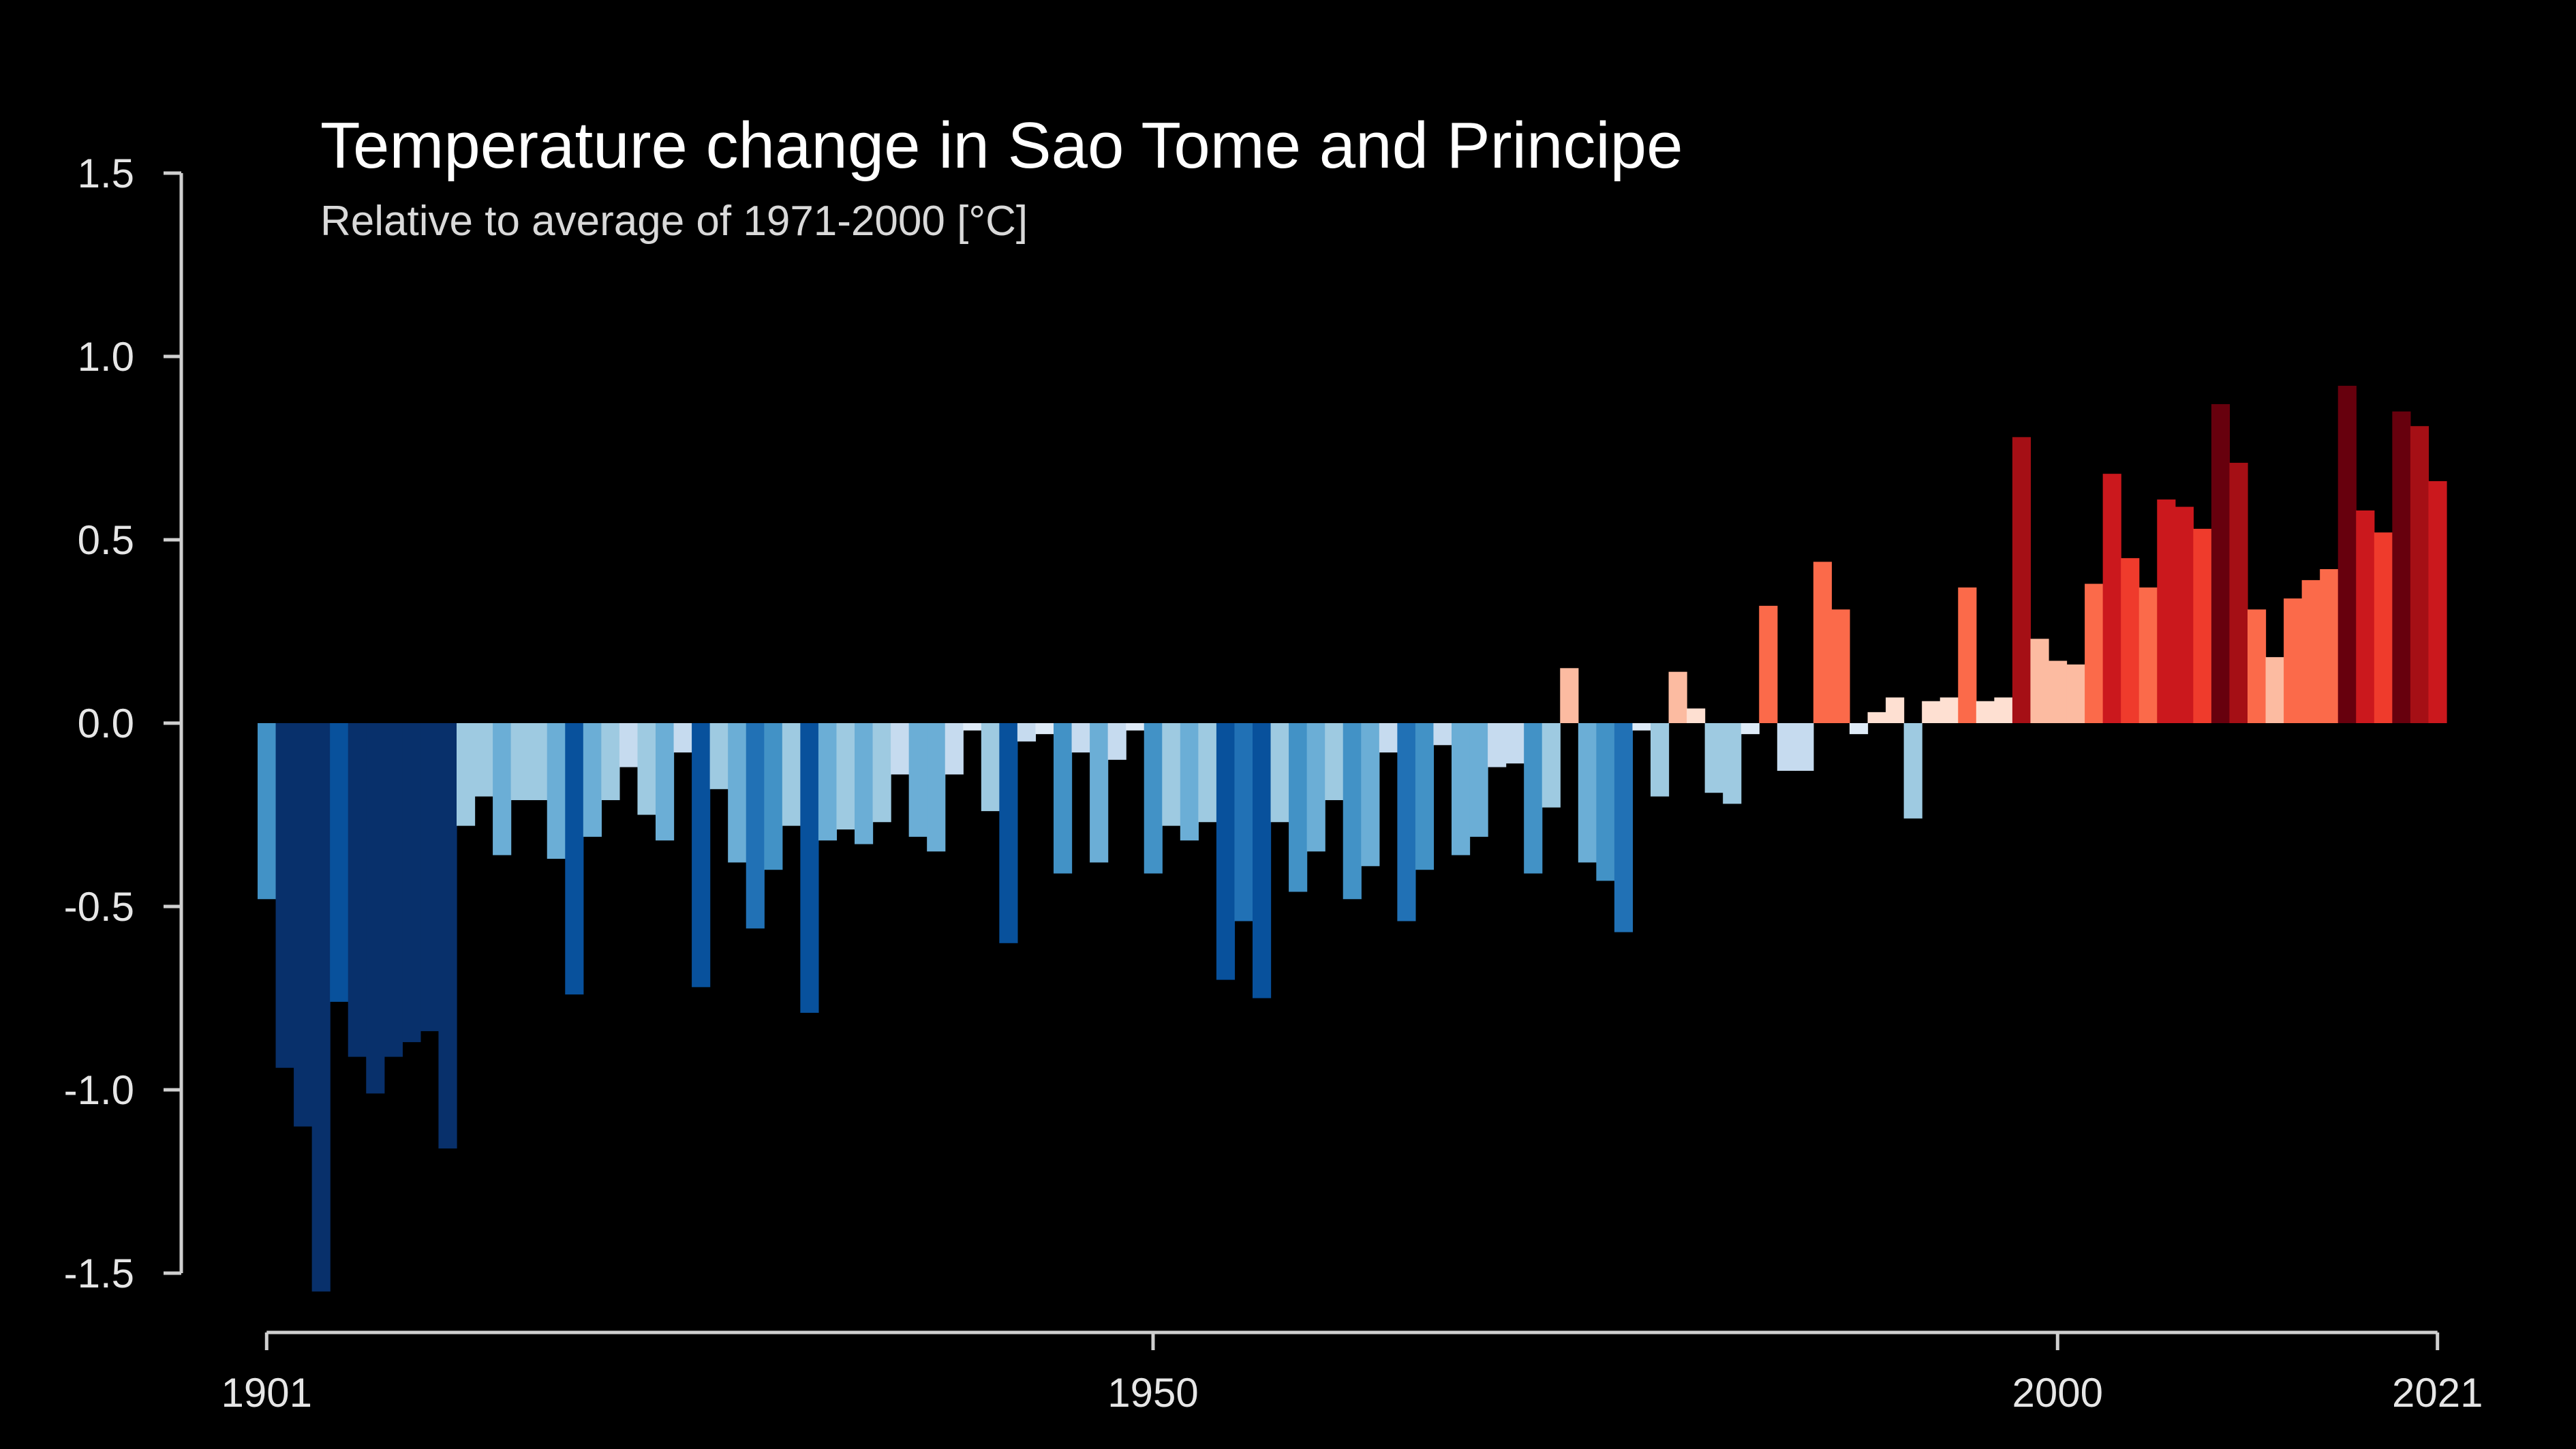  What do you see at coordinates (1370, 795) in the screenshot?
I see `bar-1962` at bounding box center [1370, 795].